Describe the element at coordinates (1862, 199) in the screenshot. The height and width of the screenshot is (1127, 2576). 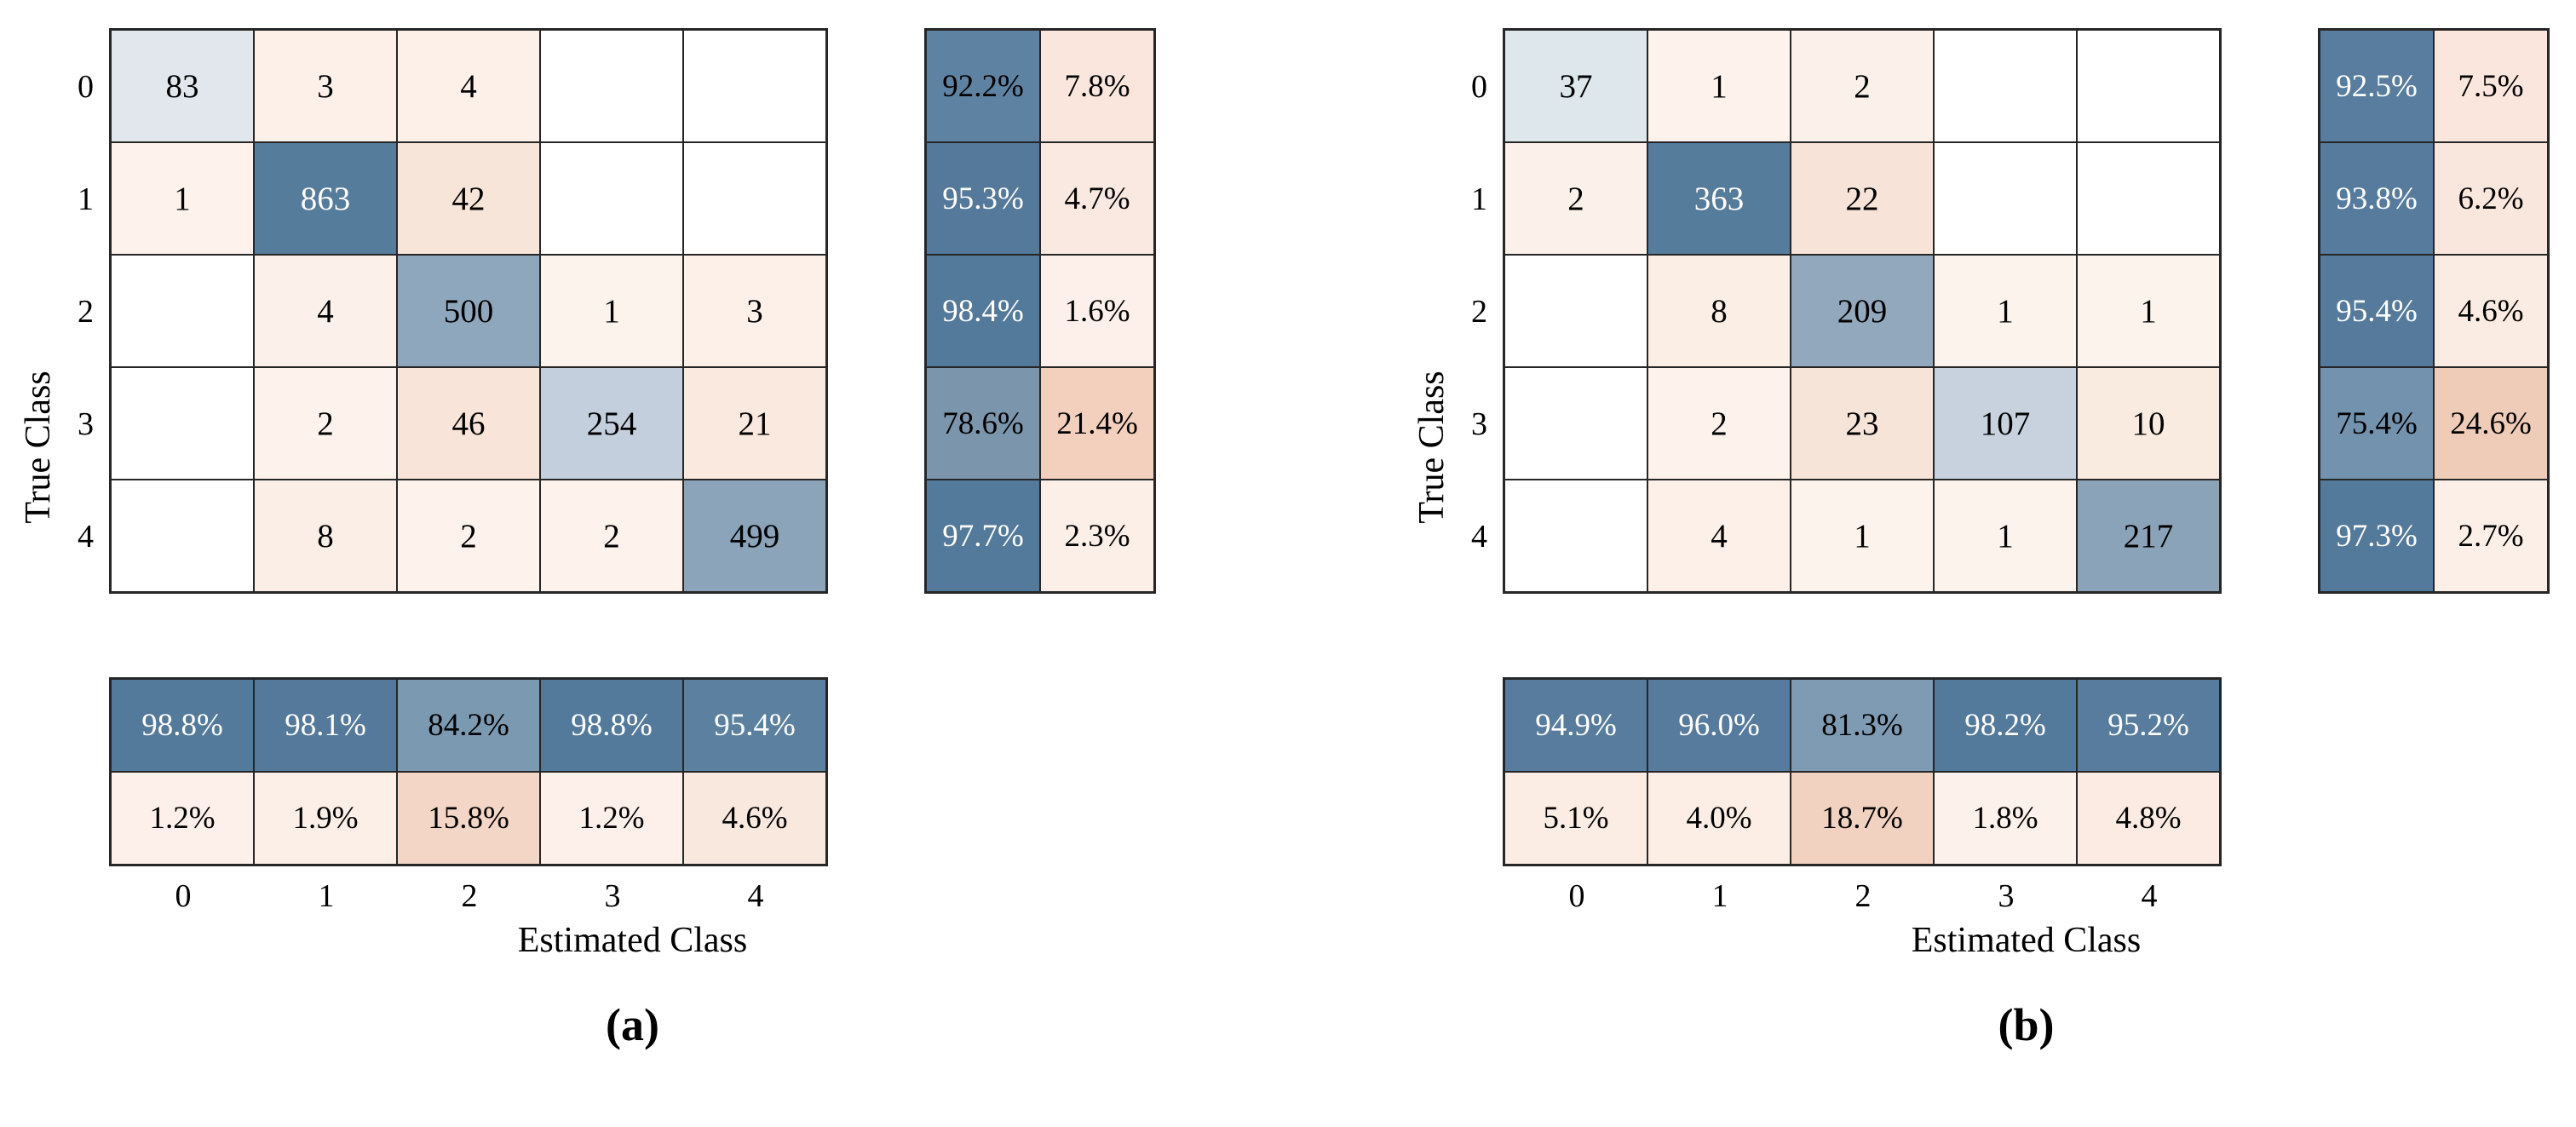
I see `matrix-cell: 22` at that location.